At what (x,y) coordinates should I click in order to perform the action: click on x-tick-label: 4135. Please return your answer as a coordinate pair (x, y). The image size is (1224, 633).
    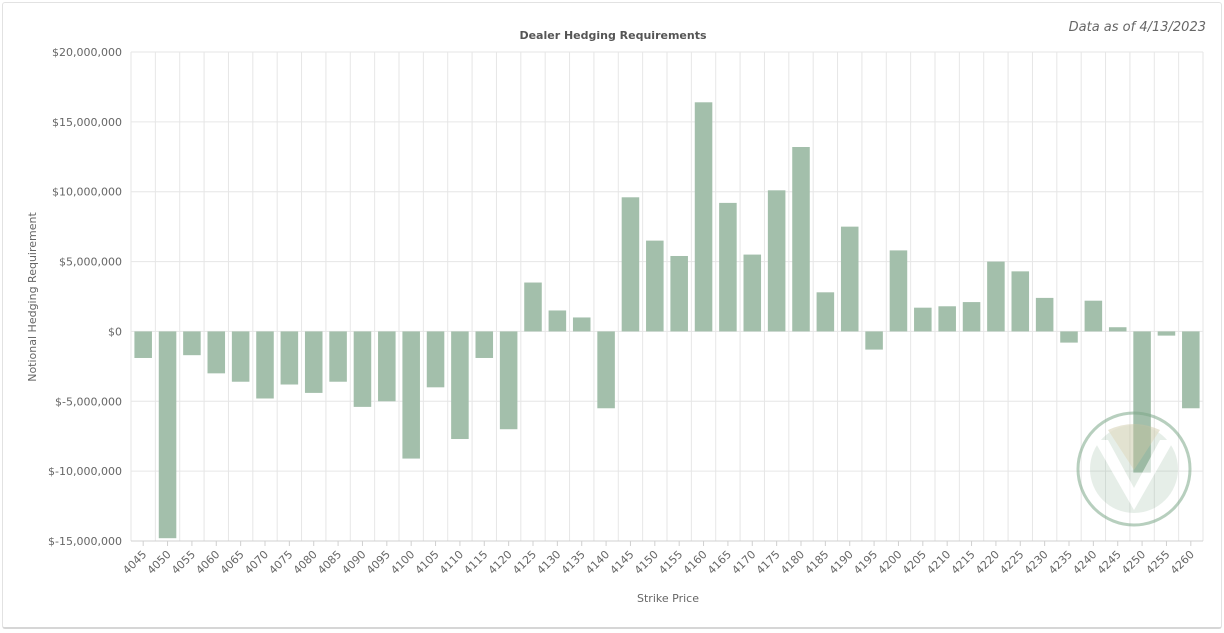
    Looking at the image, I should click on (573, 562).